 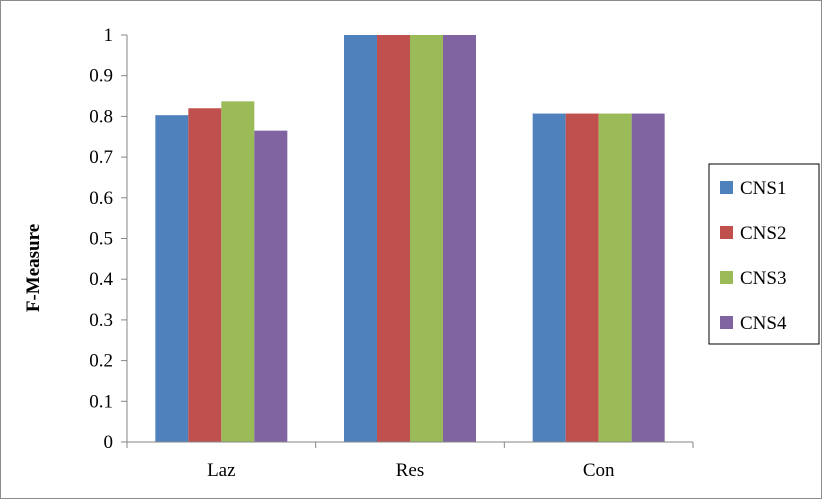 I want to click on legend-label-cns2: CNS2, so click(x=763, y=233).